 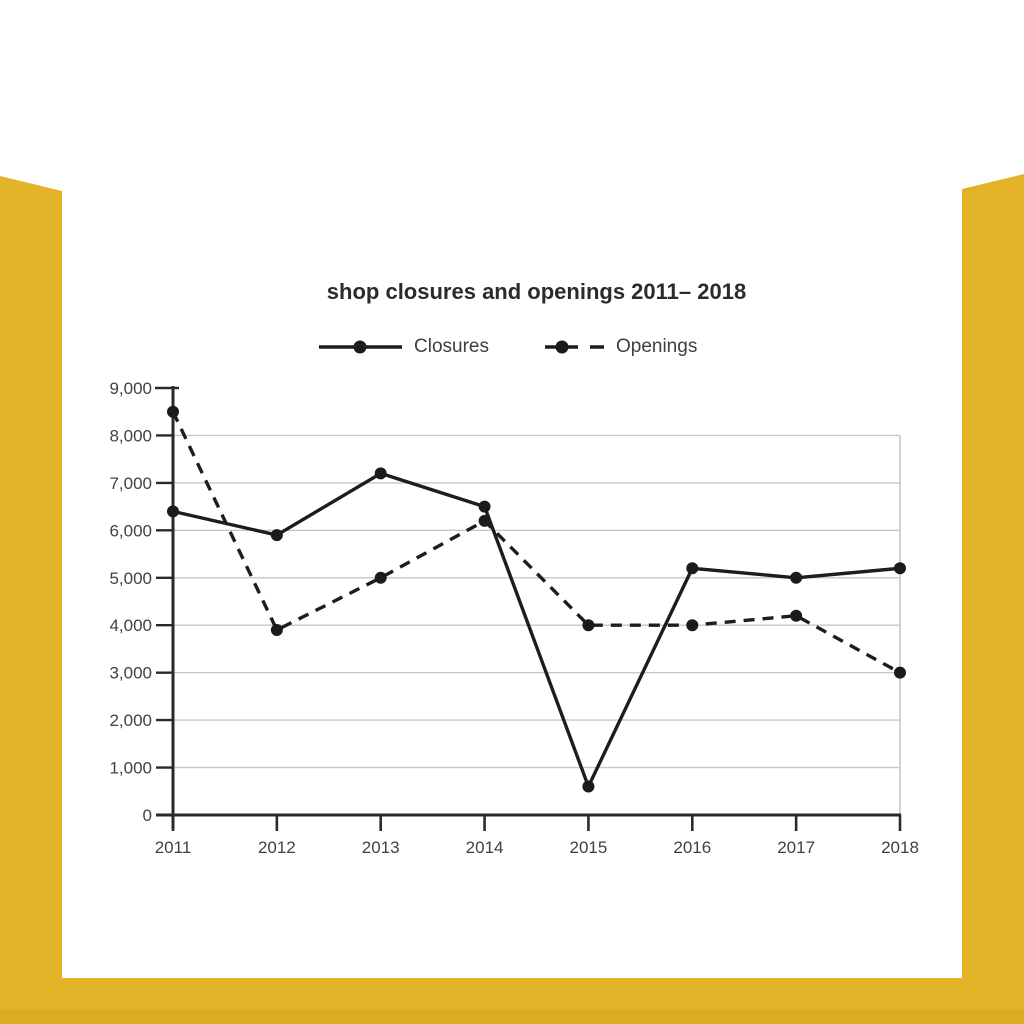 What do you see at coordinates (130, 673) in the screenshot?
I see `y-tick-label: 3,000` at bounding box center [130, 673].